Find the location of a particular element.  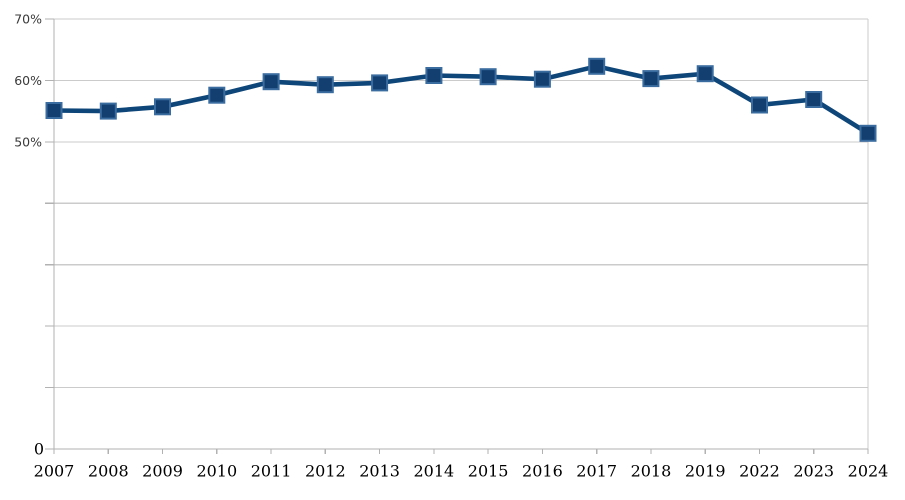

data-point-2023 is located at coordinates (814, 99).